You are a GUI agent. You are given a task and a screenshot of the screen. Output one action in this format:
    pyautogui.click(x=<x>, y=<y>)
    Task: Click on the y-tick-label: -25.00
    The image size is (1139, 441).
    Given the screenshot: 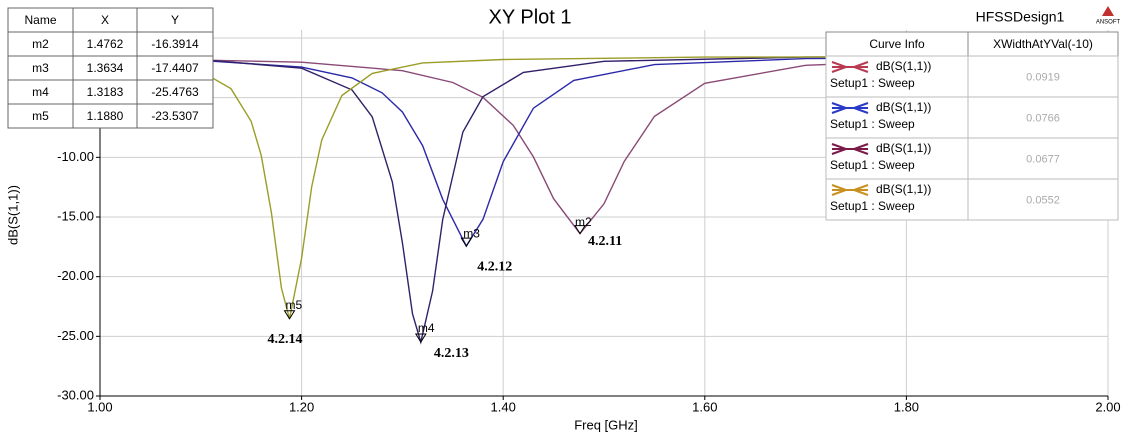 What is the action you would take?
    pyautogui.click(x=75, y=335)
    